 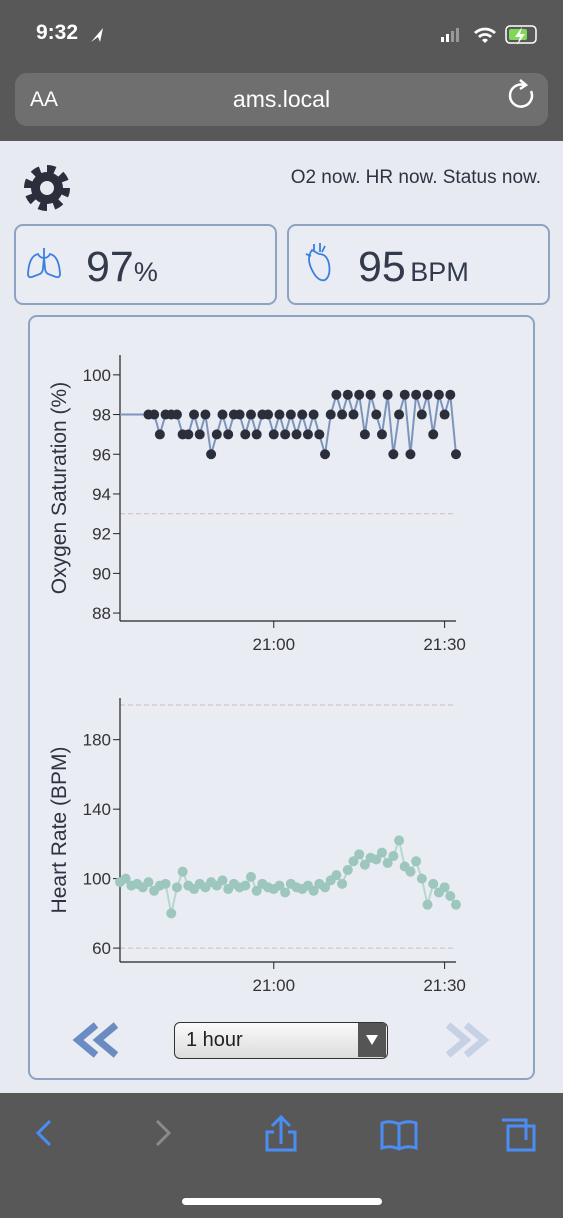 What do you see at coordinates (399, 1135) in the screenshot?
I see `bookmarks` at bounding box center [399, 1135].